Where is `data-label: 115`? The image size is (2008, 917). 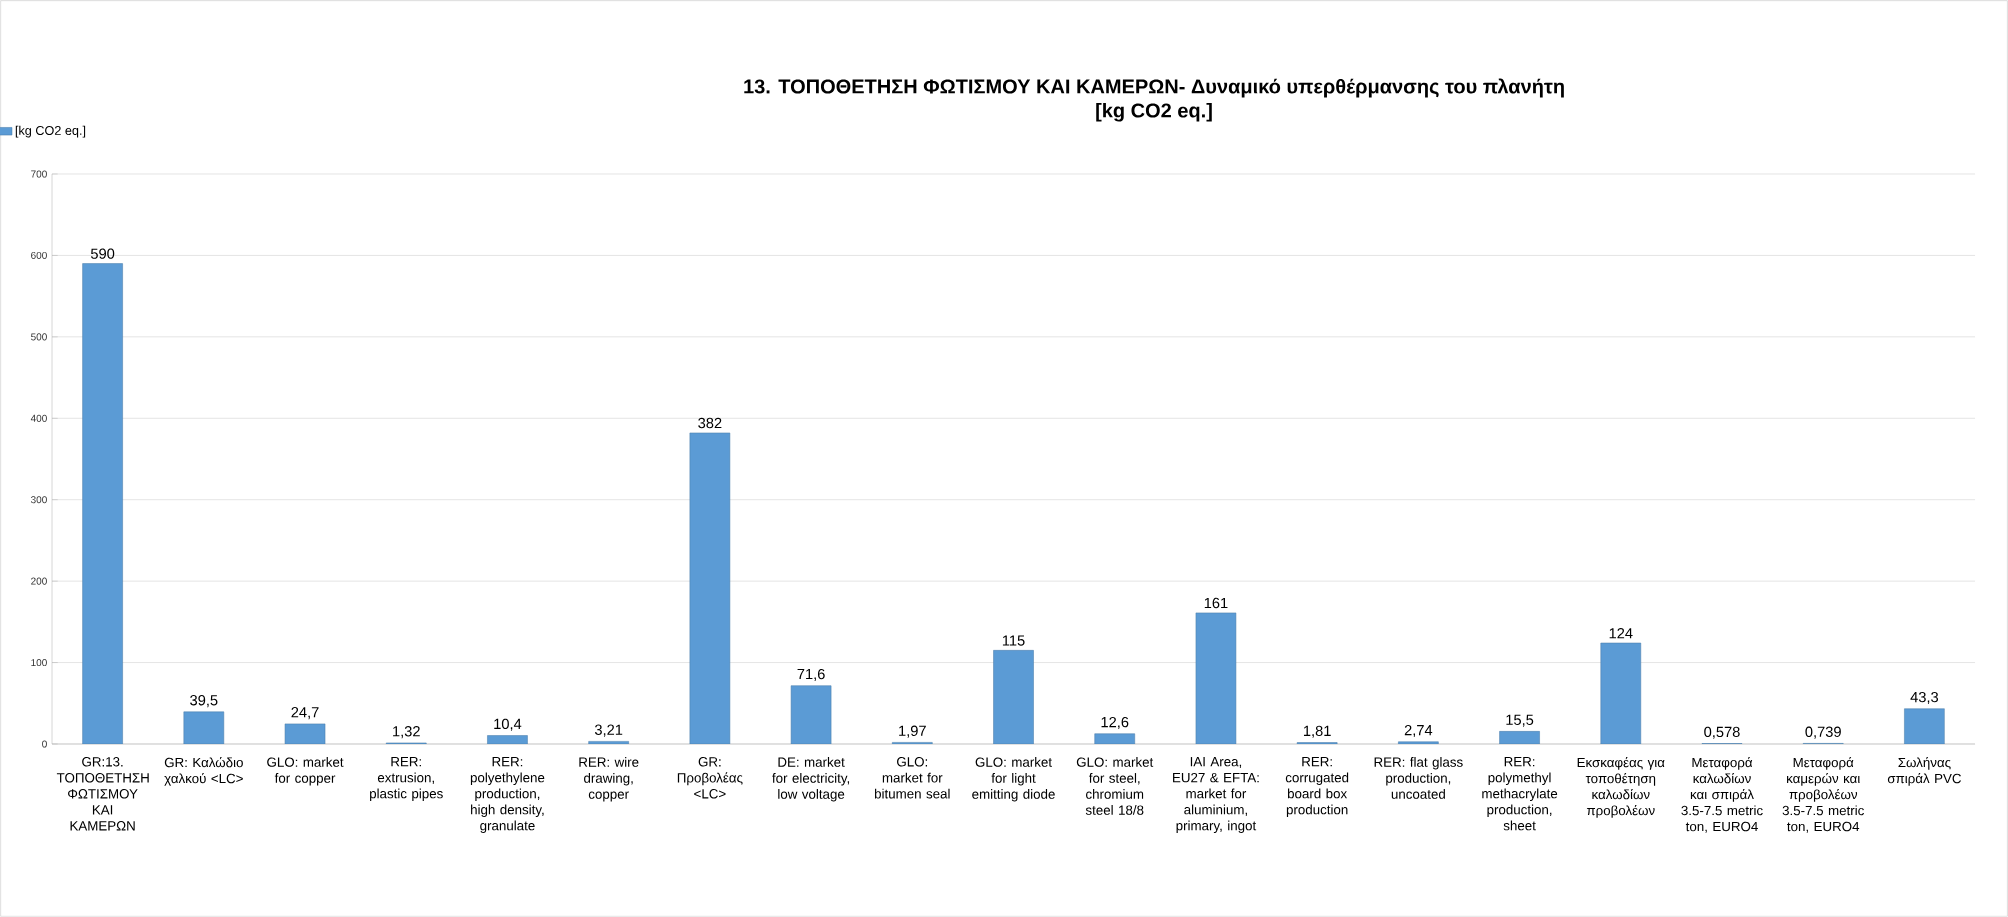
data-label: 115 is located at coordinates (1013, 640).